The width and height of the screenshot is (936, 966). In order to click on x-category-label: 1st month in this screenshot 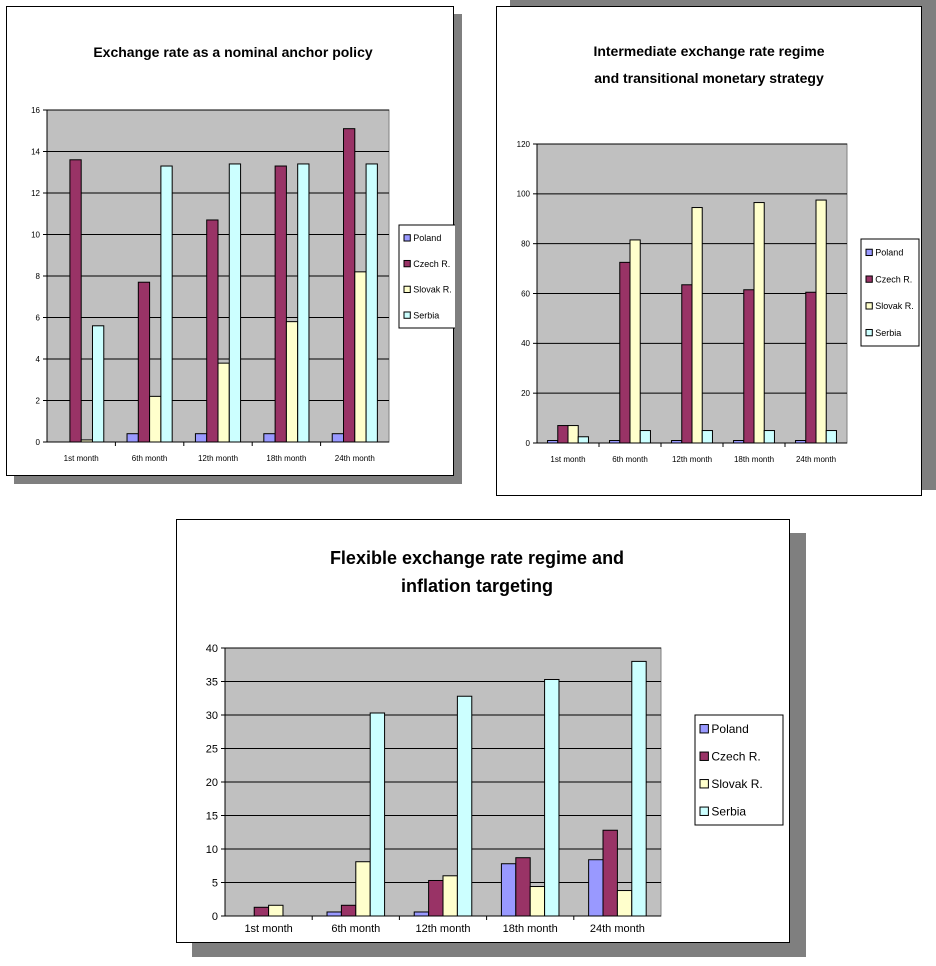, I will do `click(567, 459)`.